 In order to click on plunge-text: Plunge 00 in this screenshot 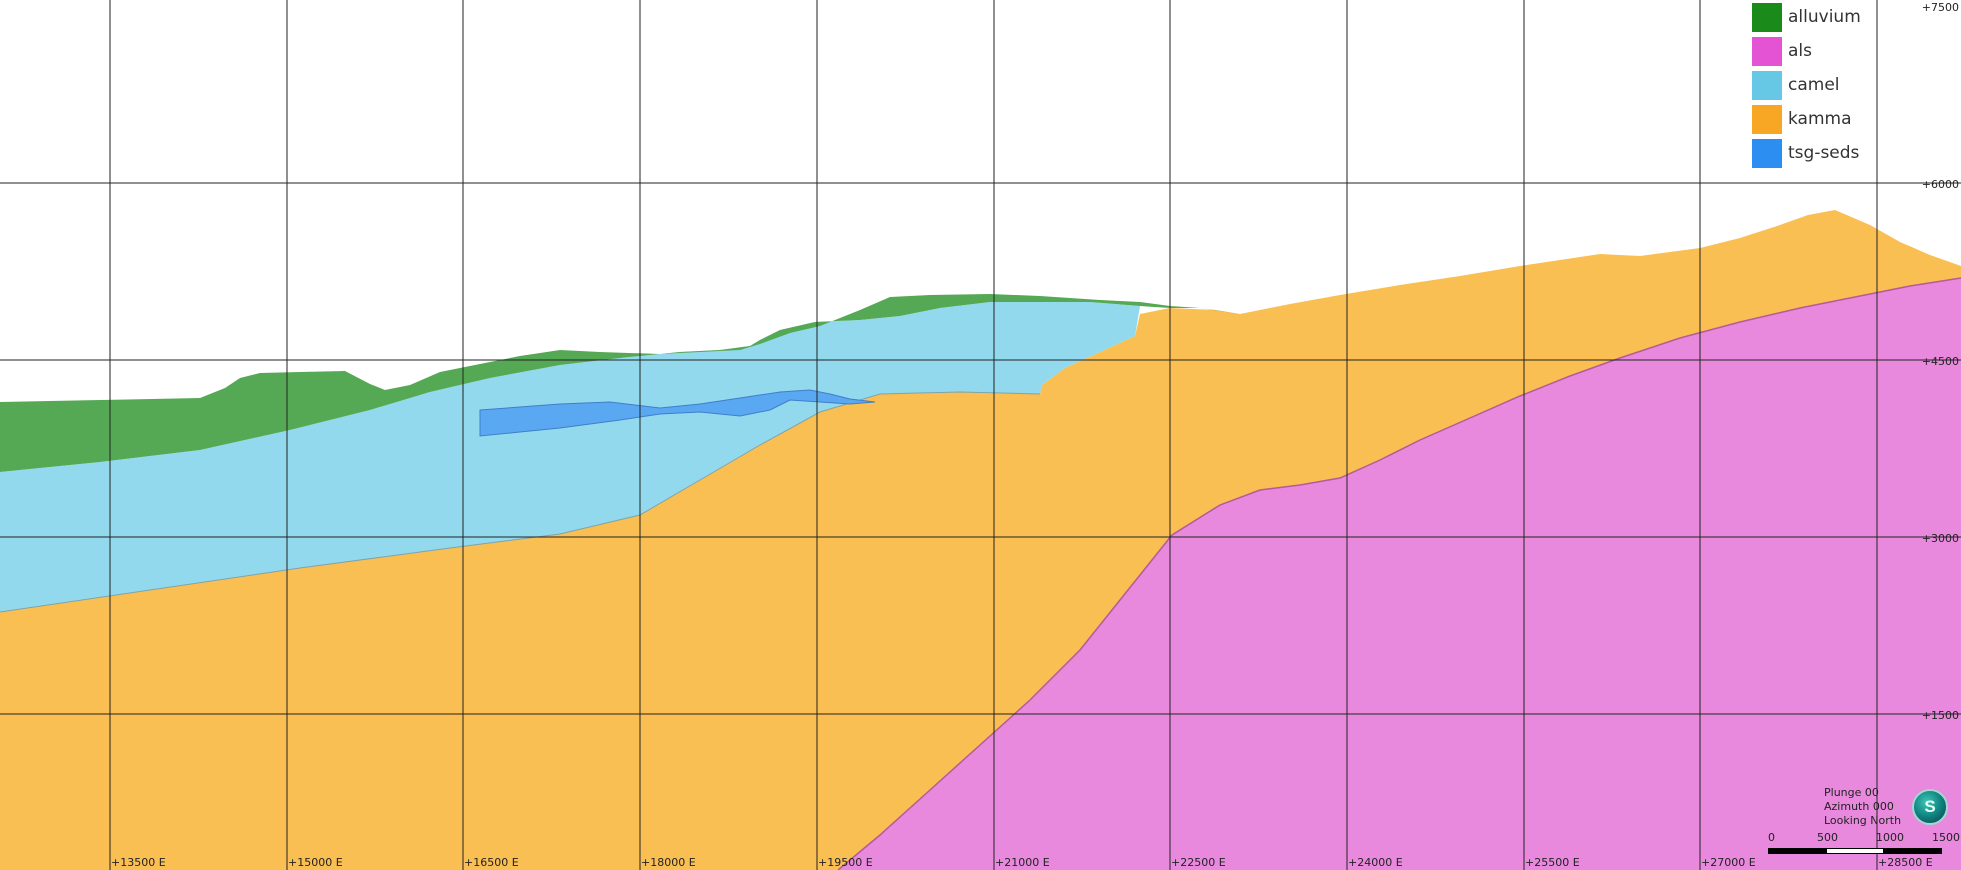, I will do `click(1851, 792)`.